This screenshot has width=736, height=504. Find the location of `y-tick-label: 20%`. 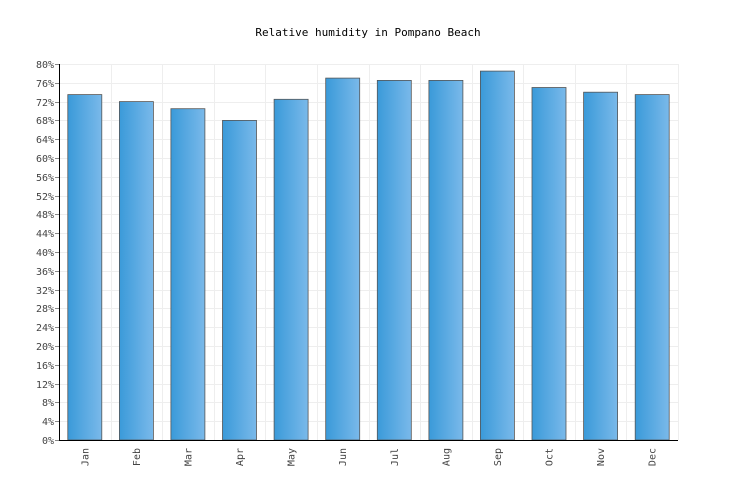

y-tick-label: 20% is located at coordinates (45, 347).